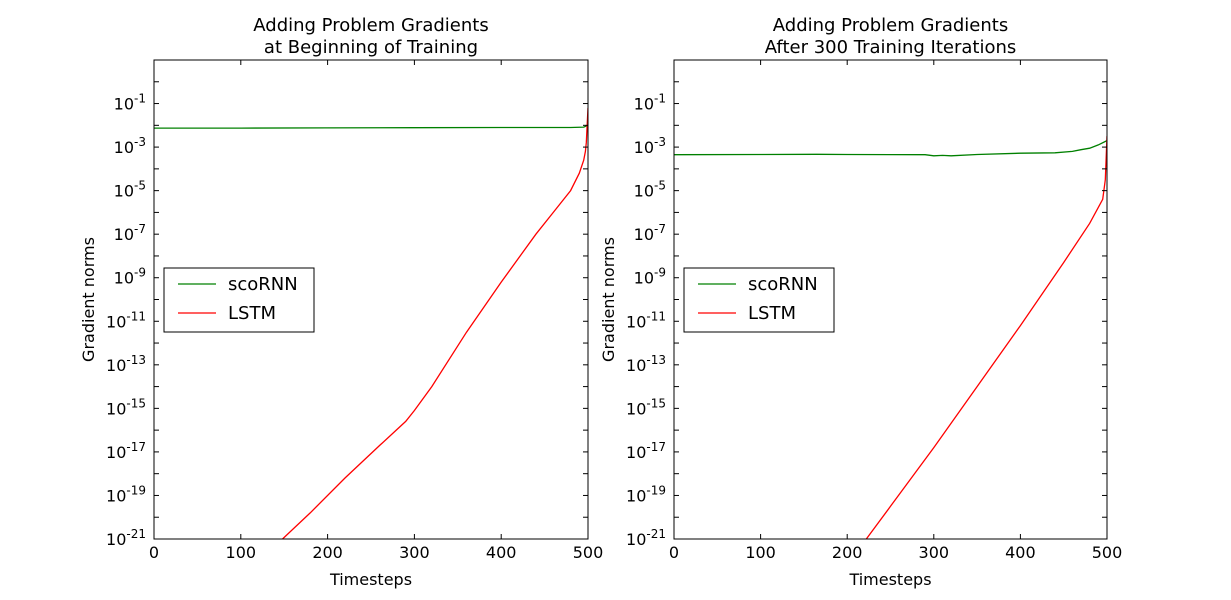 The image size is (1231, 600). What do you see at coordinates (891, 47) in the screenshot?
I see `chart-title-line-2: After 300 Training Iterations` at bounding box center [891, 47].